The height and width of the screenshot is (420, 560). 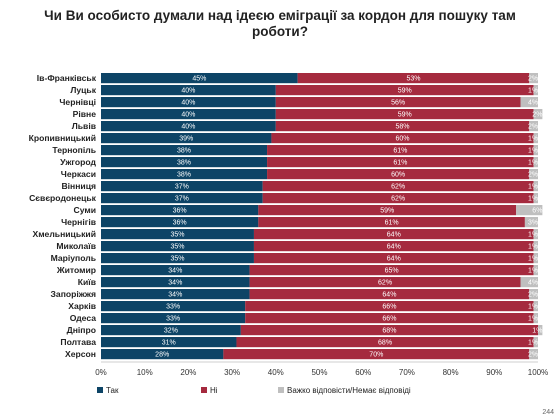 What do you see at coordinates (537, 211) in the screenshot?
I see `data-label: 6%` at bounding box center [537, 211].